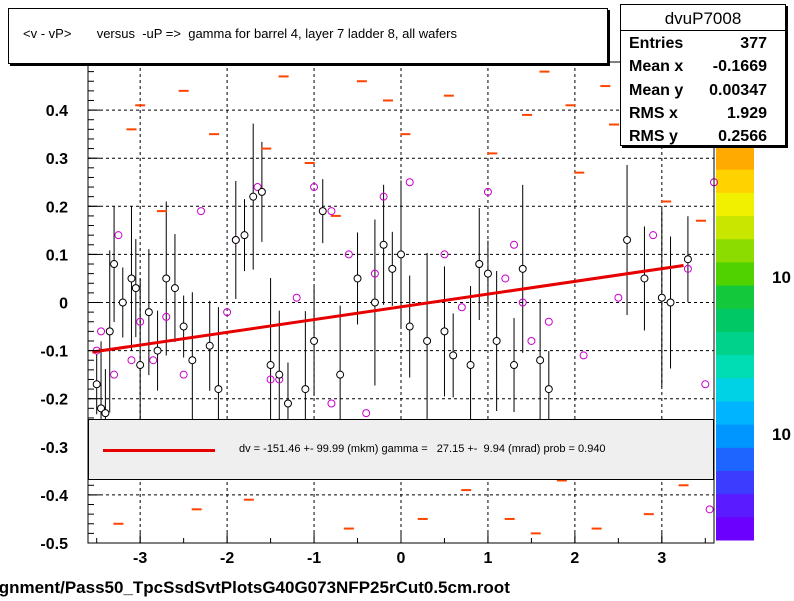 The width and height of the screenshot is (794, 601). What do you see at coordinates (653, 113) in the screenshot?
I see `stats-label: RMS x` at bounding box center [653, 113].